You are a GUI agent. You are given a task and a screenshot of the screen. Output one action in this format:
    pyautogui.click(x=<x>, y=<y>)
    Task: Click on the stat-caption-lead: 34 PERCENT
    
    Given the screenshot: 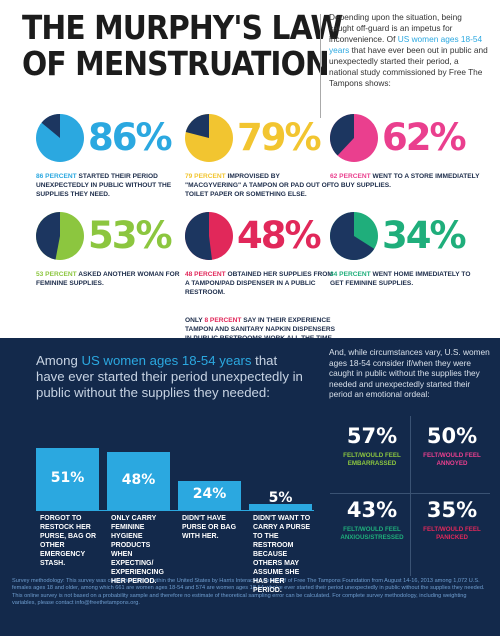 What is the action you would take?
    pyautogui.click(x=350, y=274)
    